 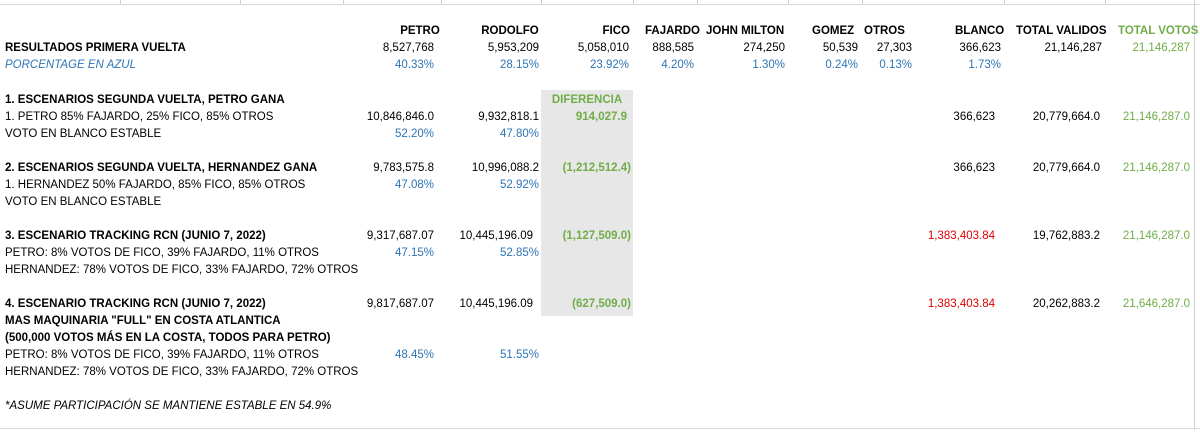 What do you see at coordinates (587, 100) in the screenshot?
I see `diferencia-header: DIFERENCIA` at bounding box center [587, 100].